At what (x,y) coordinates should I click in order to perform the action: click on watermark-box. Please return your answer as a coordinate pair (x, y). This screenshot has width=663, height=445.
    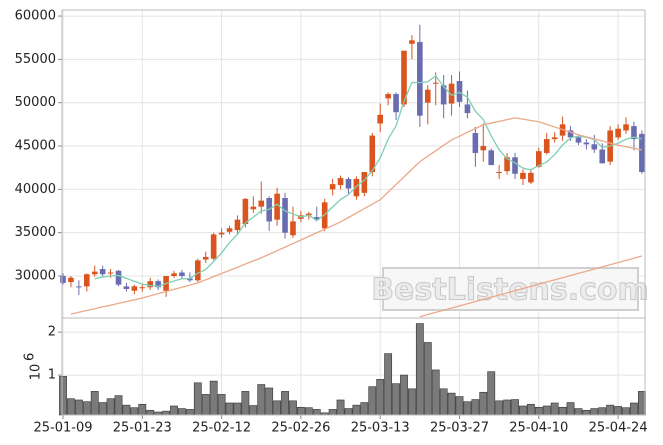
    Looking at the image, I should click on (510, 289).